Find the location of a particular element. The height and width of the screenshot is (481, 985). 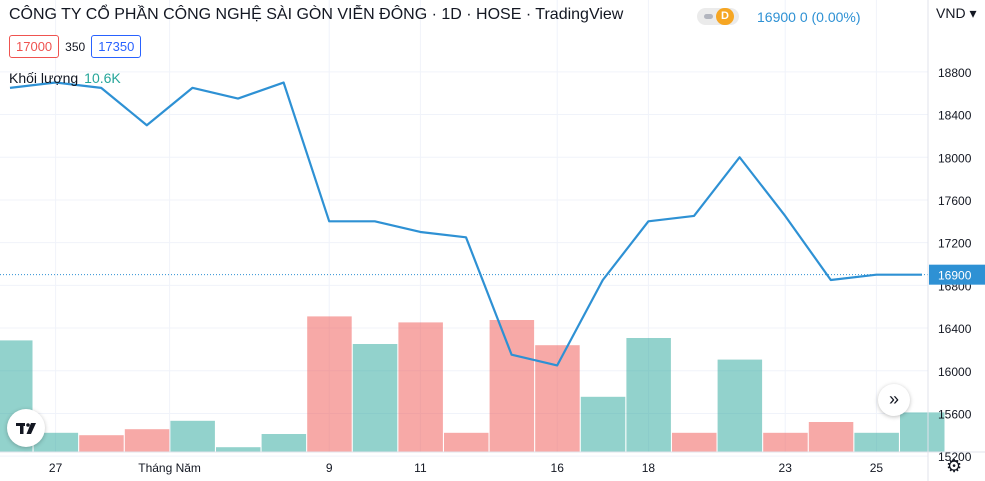

x-tick-label: 25 is located at coordinates (877, 468).